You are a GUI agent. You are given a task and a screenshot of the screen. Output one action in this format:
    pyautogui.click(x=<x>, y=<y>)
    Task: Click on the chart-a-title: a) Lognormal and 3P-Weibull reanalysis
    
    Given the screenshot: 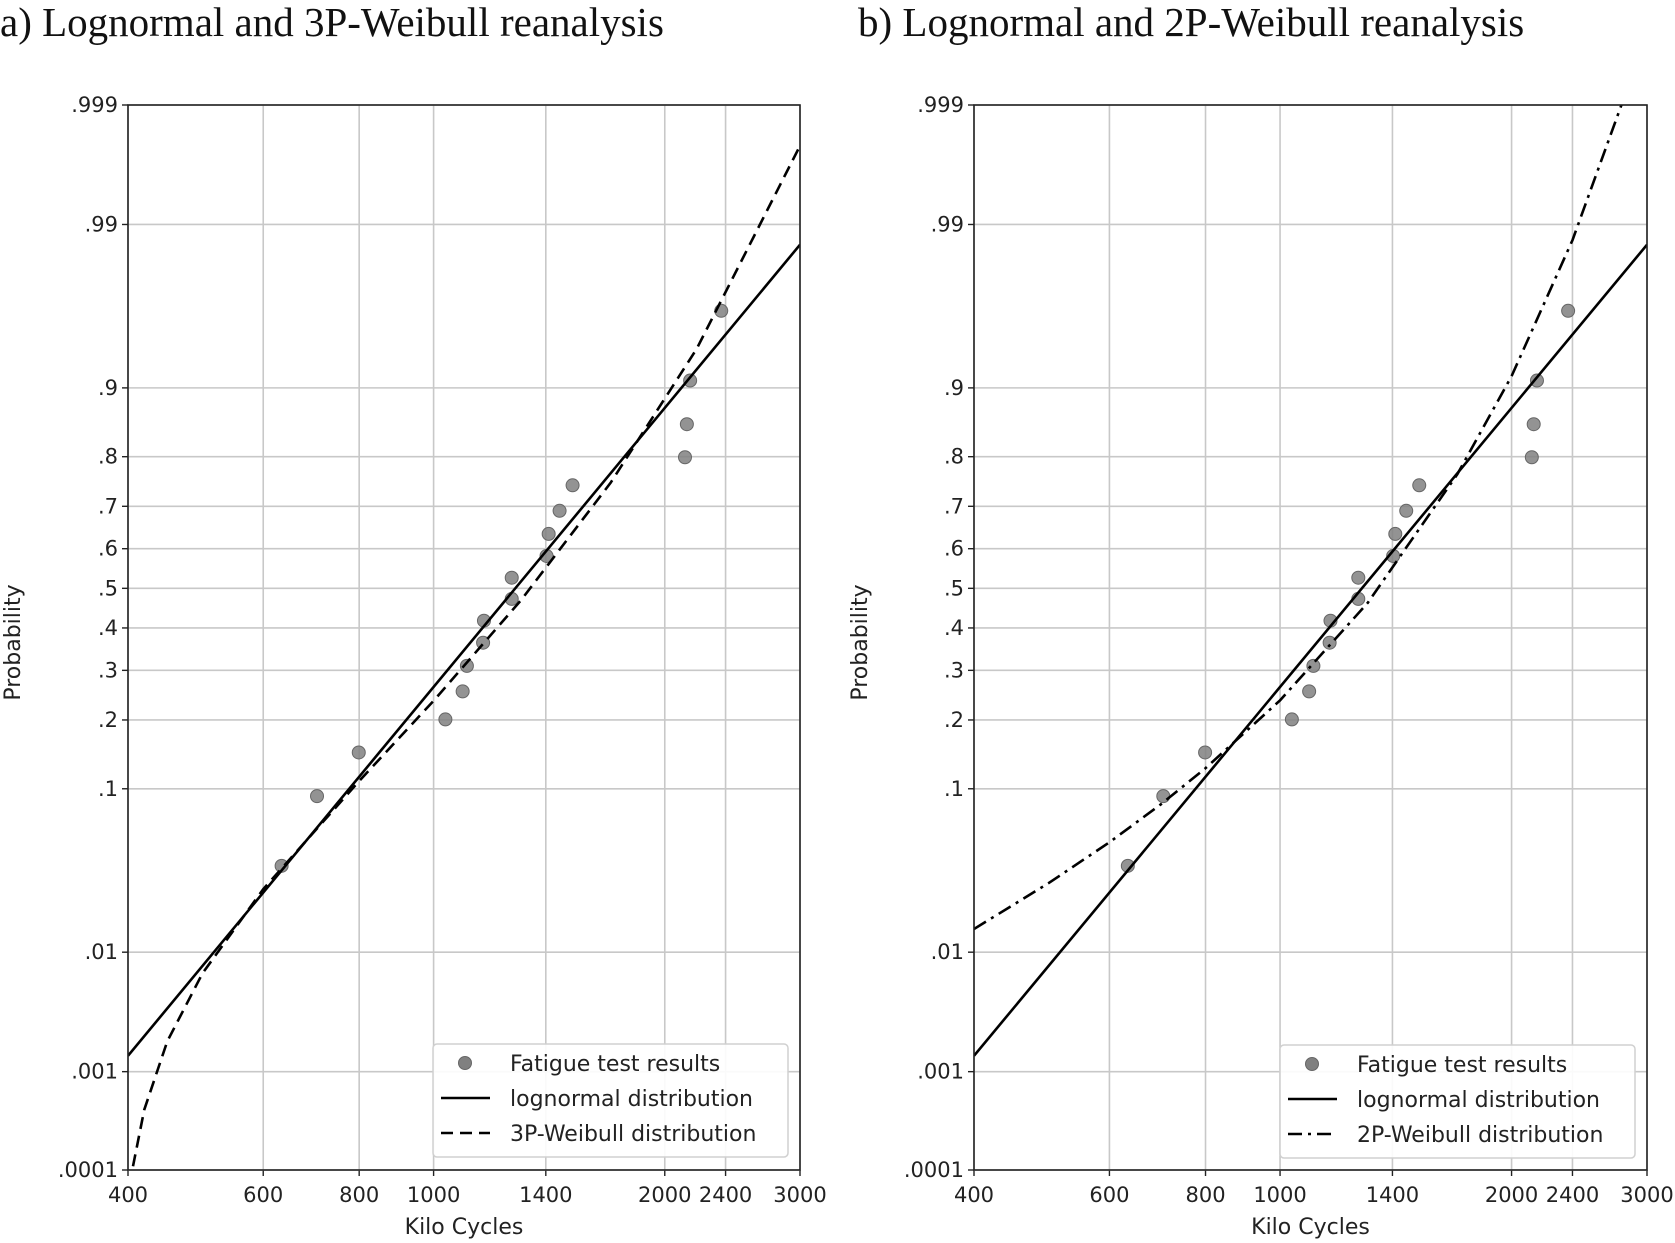 What is the action you would take?
    pyautogui.click(x=332, y=22)
    